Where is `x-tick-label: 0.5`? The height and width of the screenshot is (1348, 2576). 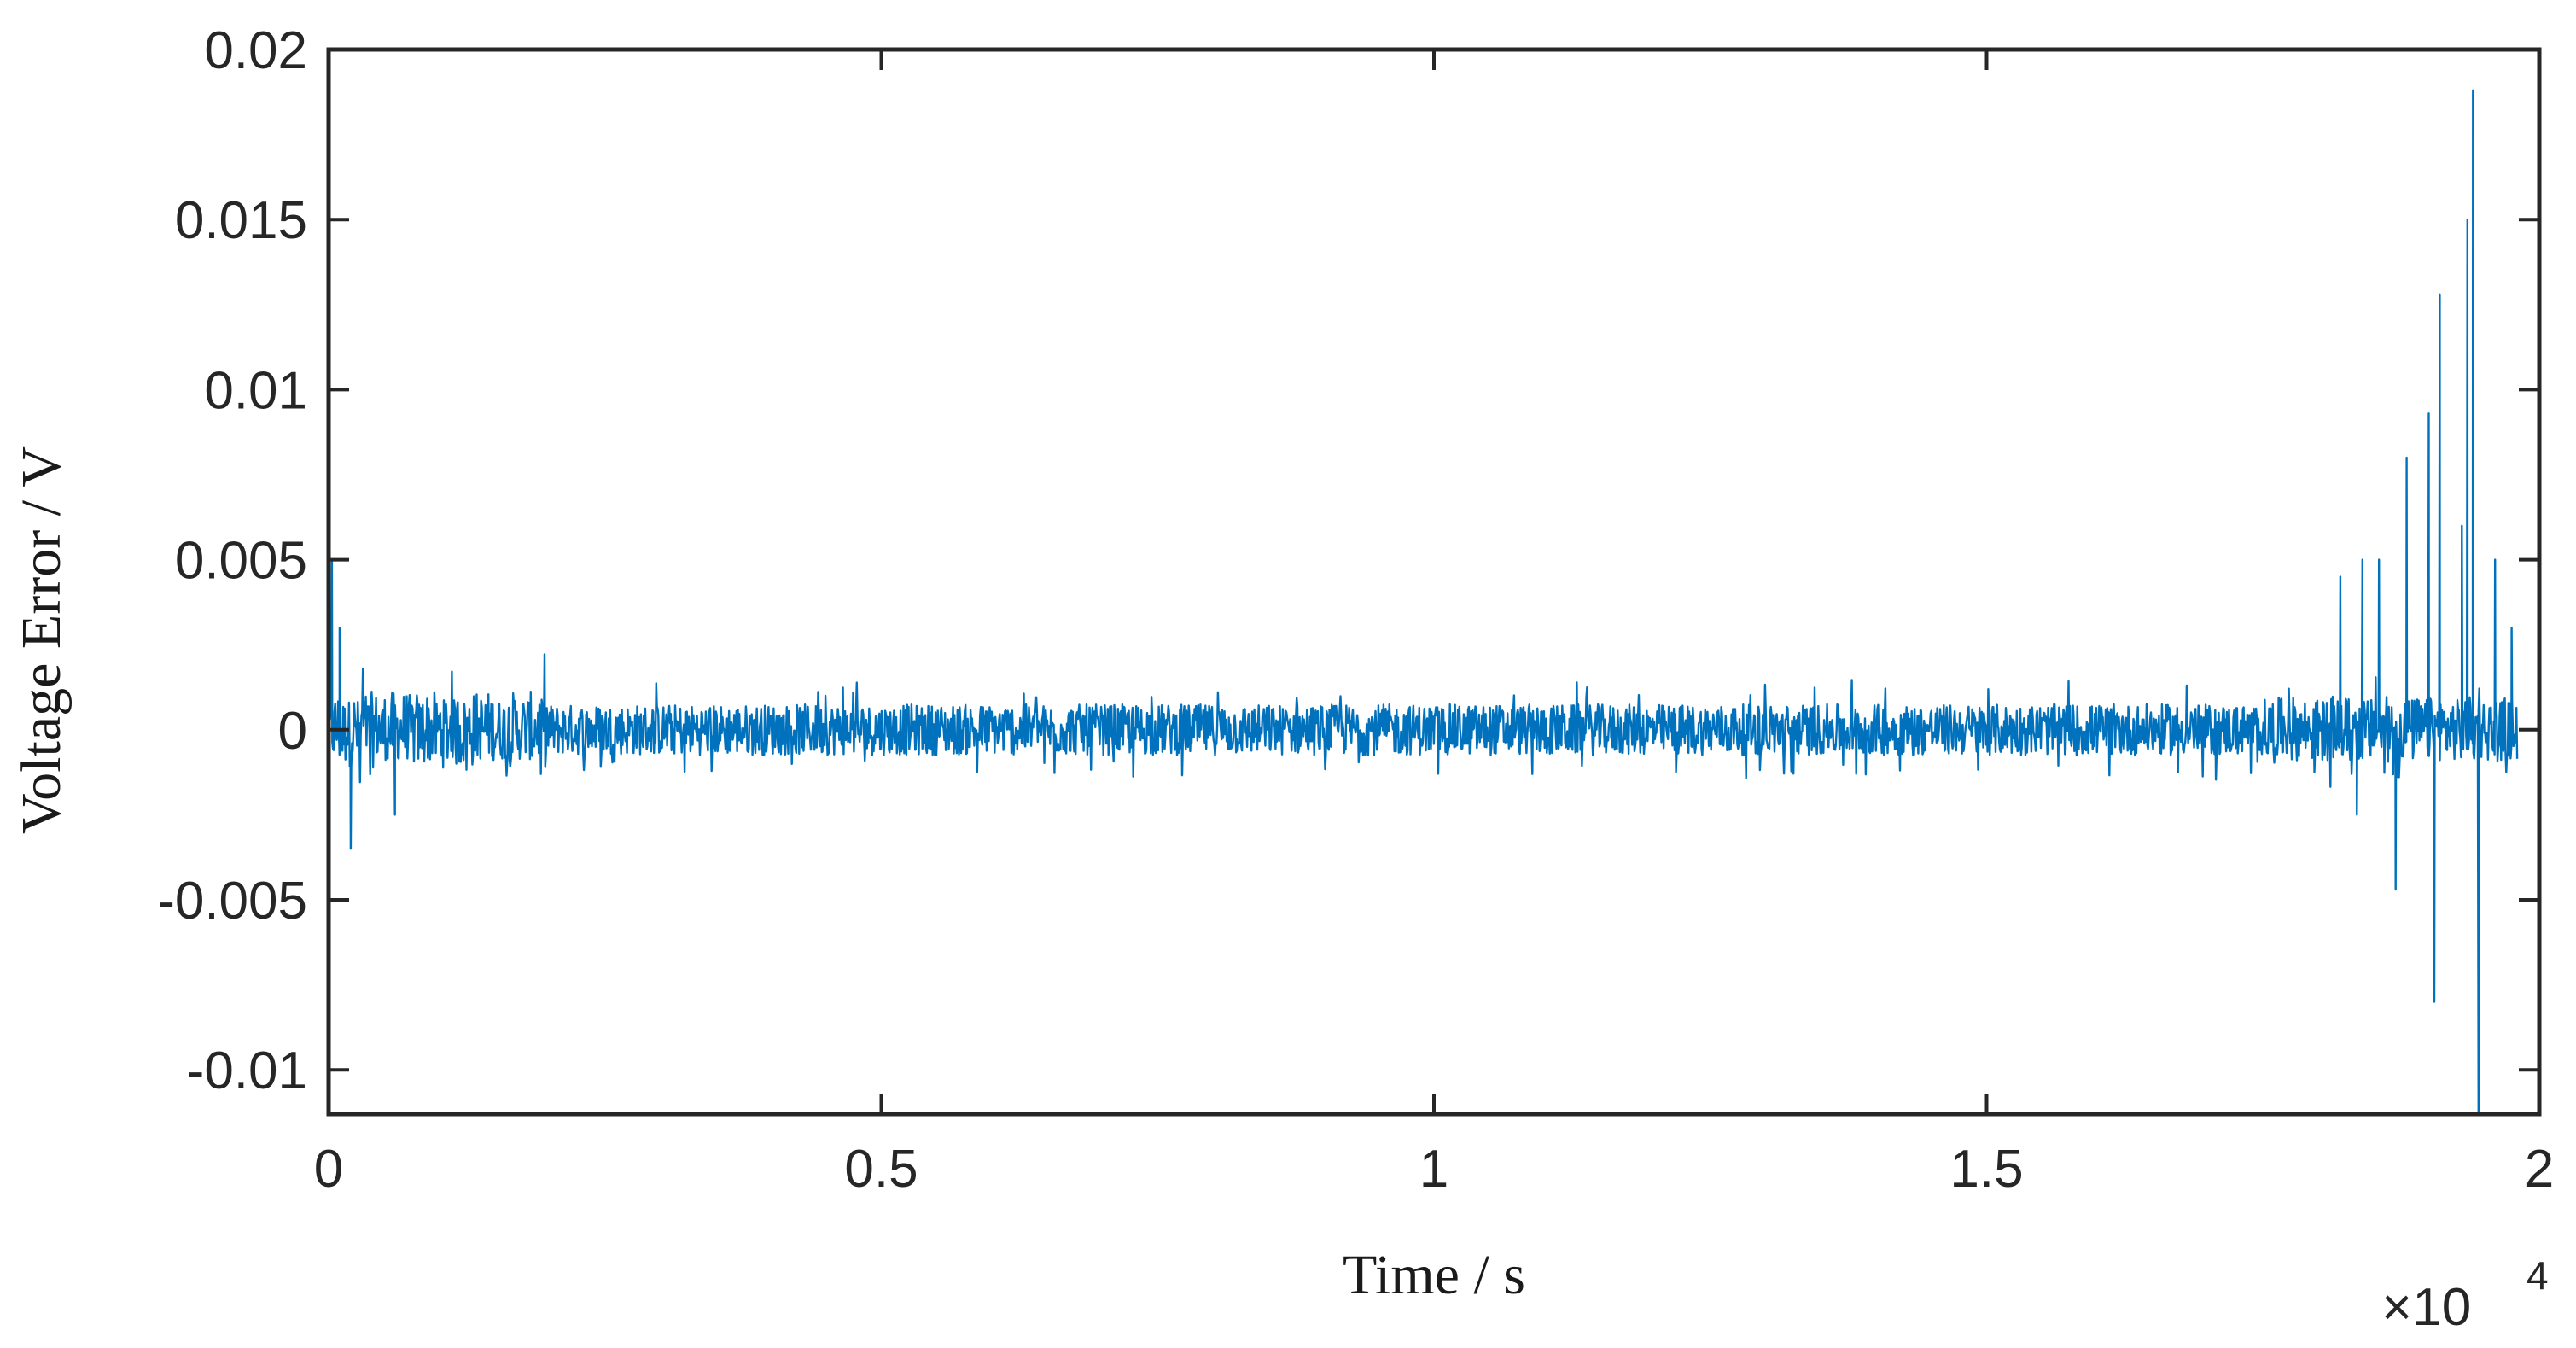
x-tick-label: 0.5 is located at coordinates (881, 1169).